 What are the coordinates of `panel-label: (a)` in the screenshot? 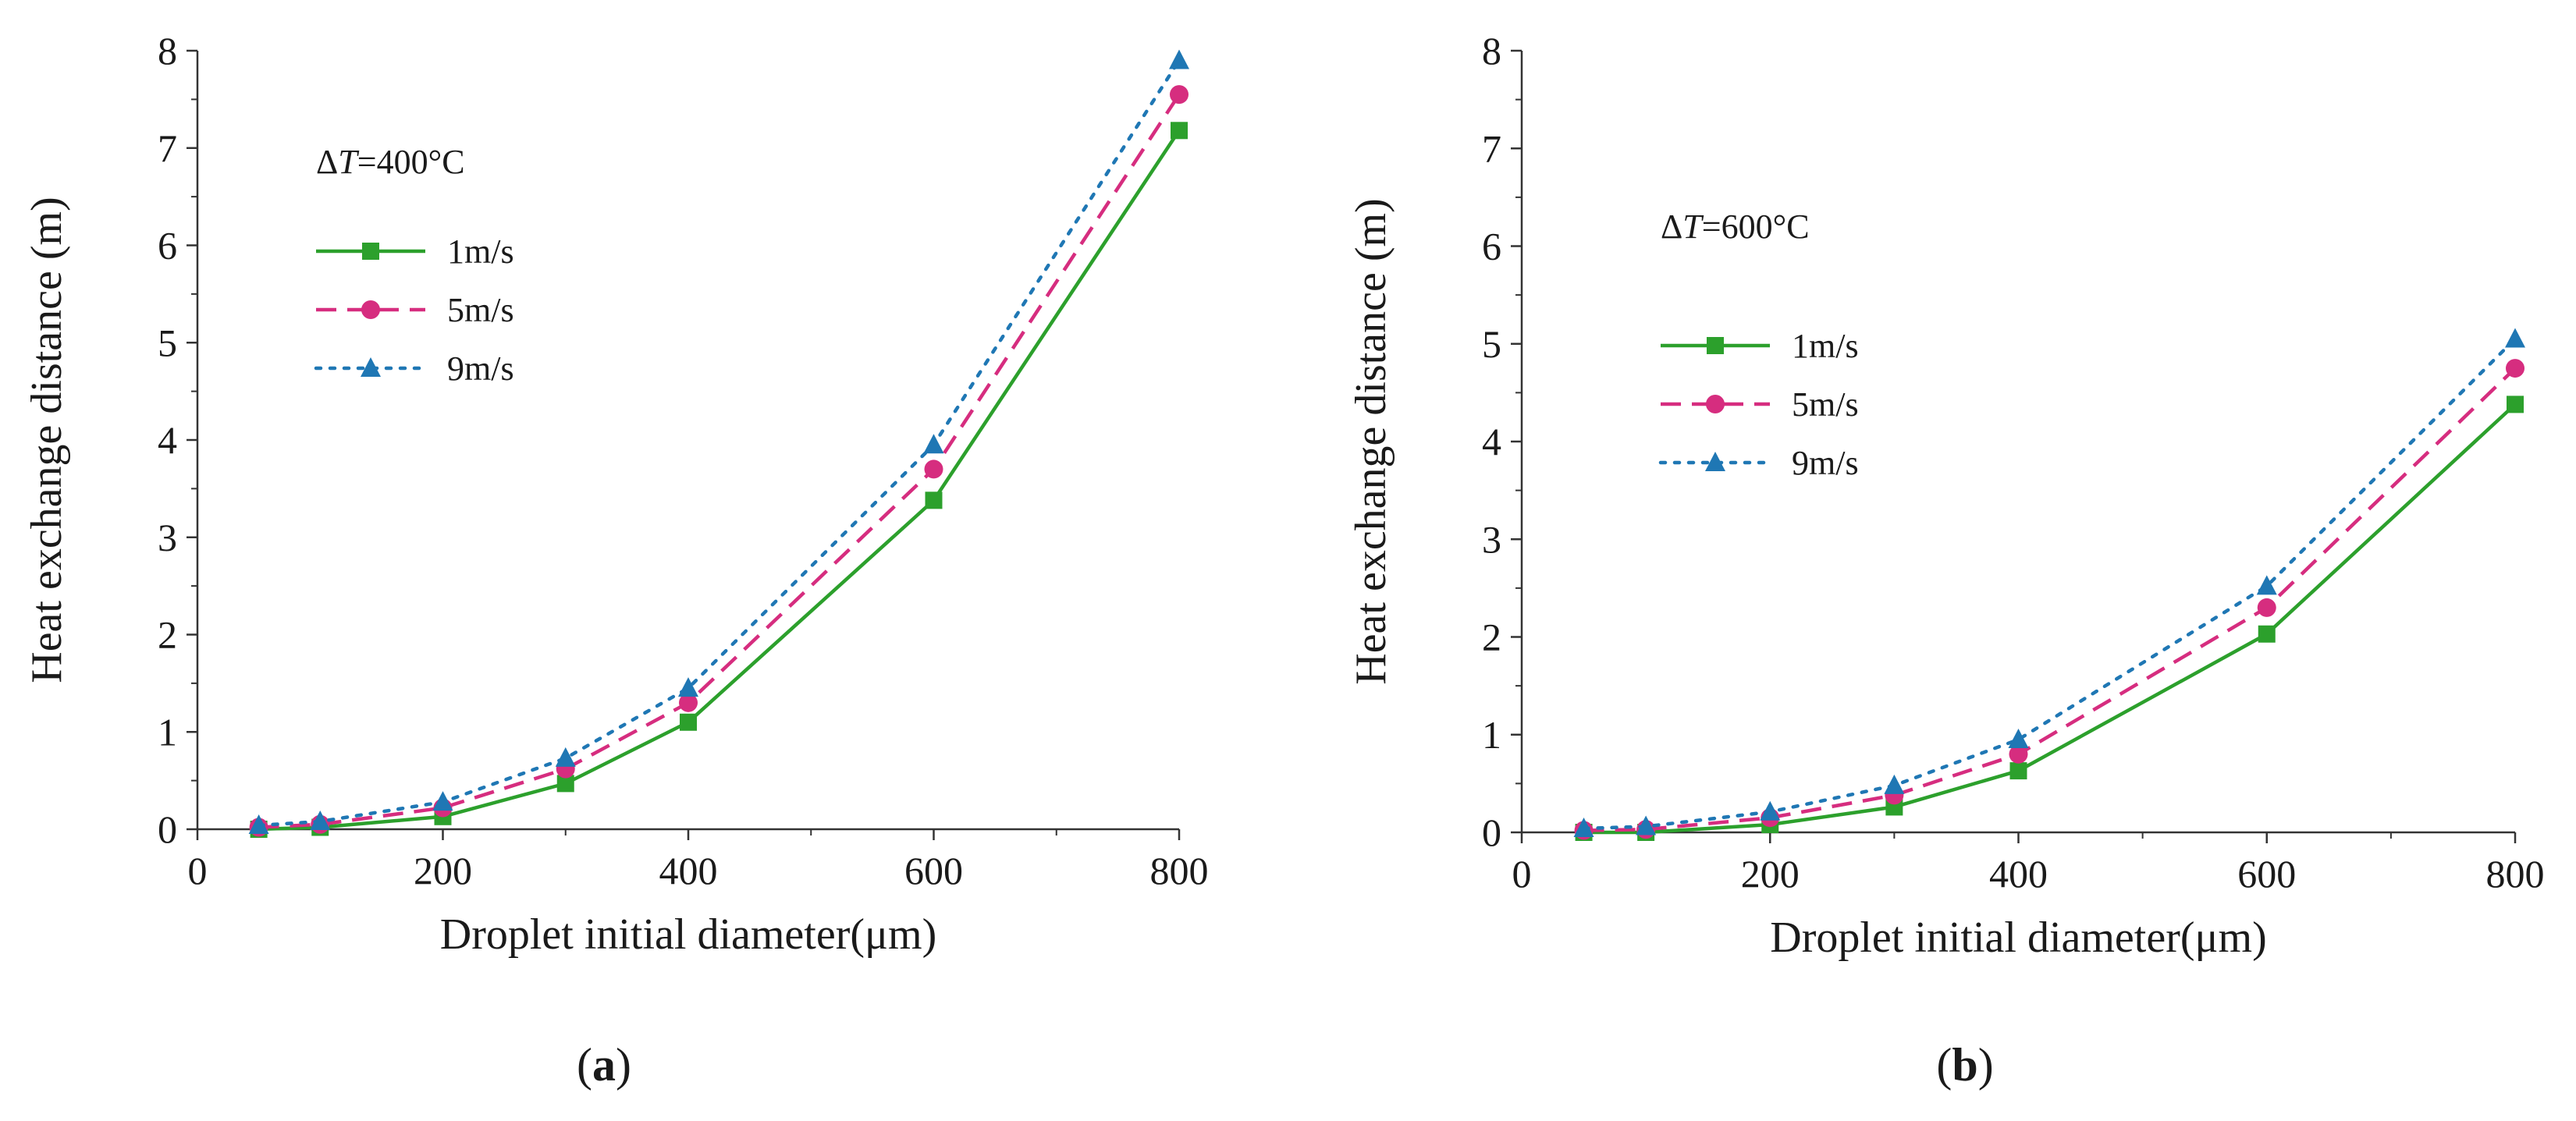 It's located at (604, 1065).